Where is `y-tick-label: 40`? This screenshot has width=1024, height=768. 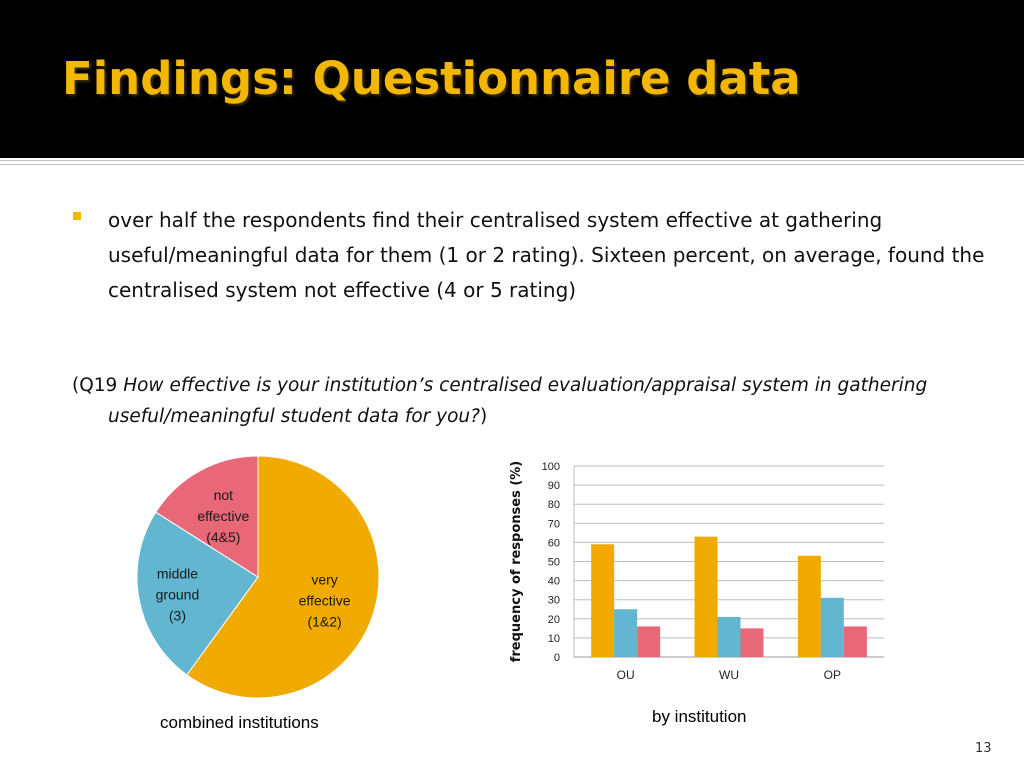 y-tick-label: 40 is located at coordinates (554, 582).